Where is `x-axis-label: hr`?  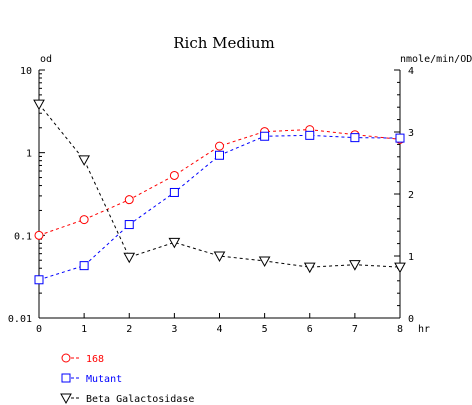 x-axis-label: hr is located at coordinates (424, 329).